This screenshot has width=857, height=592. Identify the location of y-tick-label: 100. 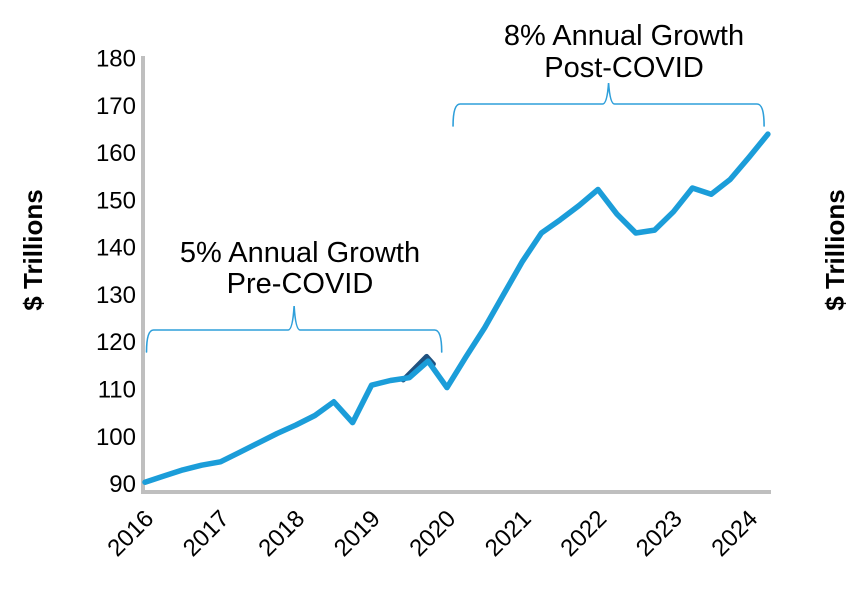
(116, 437).